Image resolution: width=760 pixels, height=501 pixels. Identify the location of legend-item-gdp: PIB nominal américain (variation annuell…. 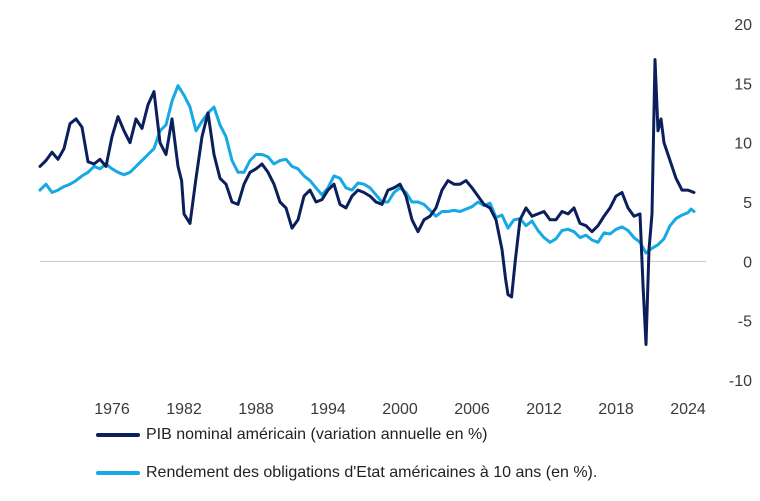
(292, 435).